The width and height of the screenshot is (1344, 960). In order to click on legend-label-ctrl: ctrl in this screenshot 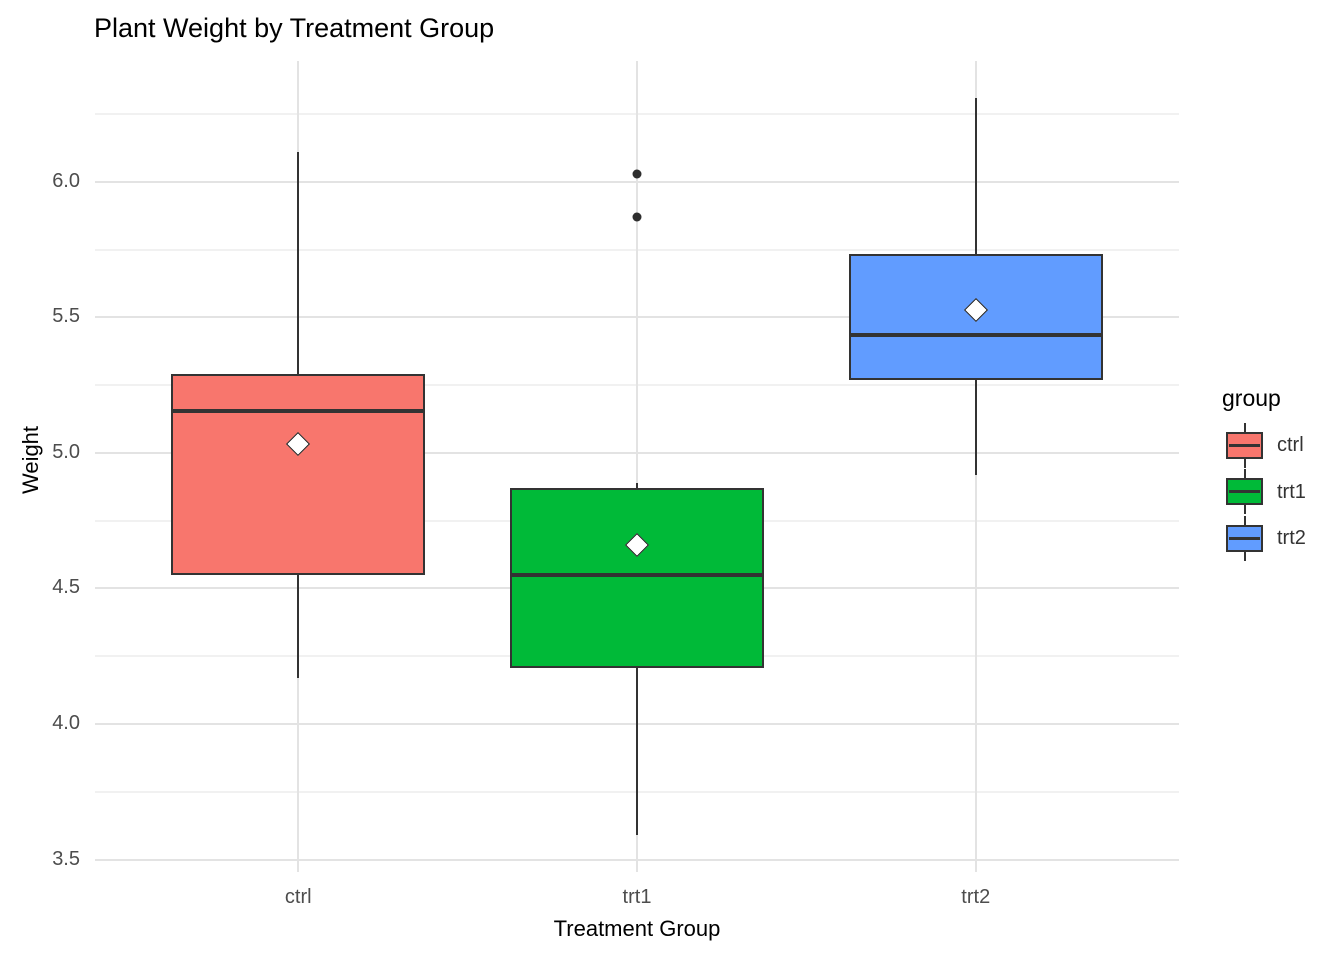, I will do `click(1290, 445)`.